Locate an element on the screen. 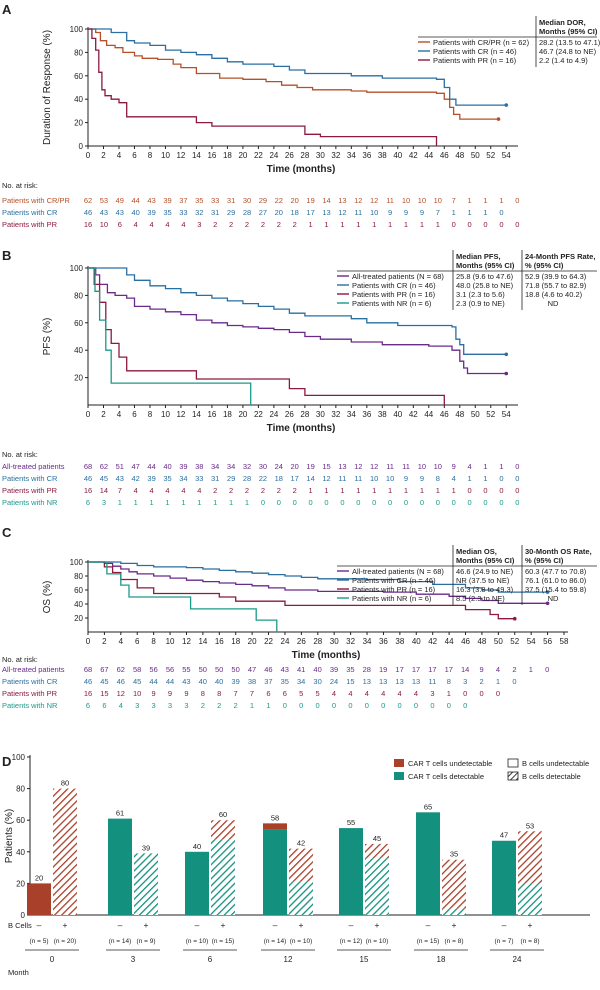 The image size is (600, 990). panel-c-at-risk-value: 28 is located at coordinates (367, 669).